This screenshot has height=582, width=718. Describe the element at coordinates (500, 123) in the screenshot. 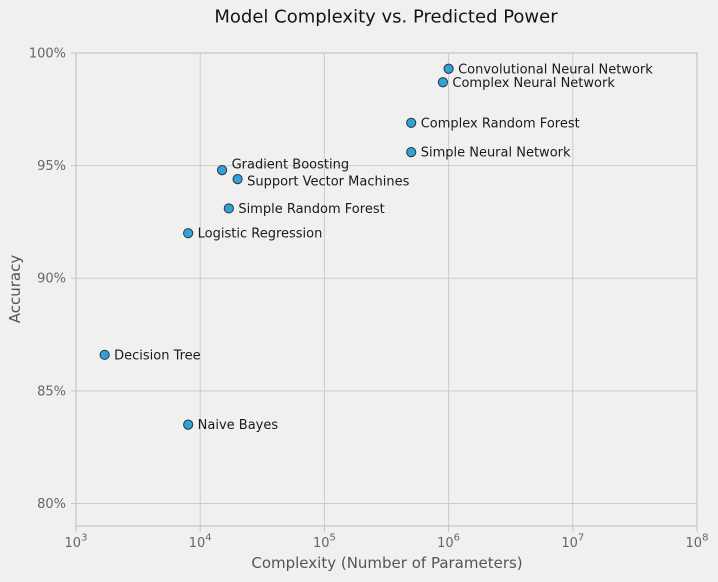

I see `point-label: Complex Random Forest` at that location.